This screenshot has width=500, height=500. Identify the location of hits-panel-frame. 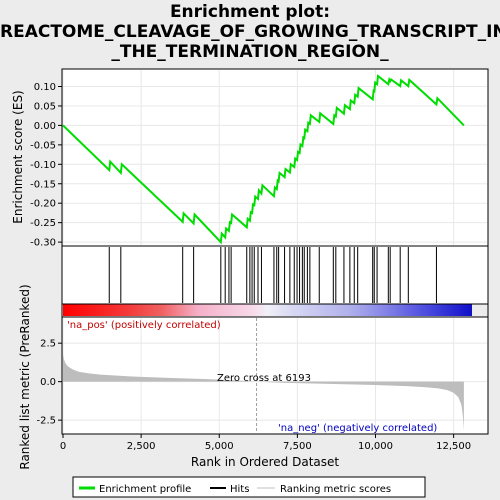
(275, 275).